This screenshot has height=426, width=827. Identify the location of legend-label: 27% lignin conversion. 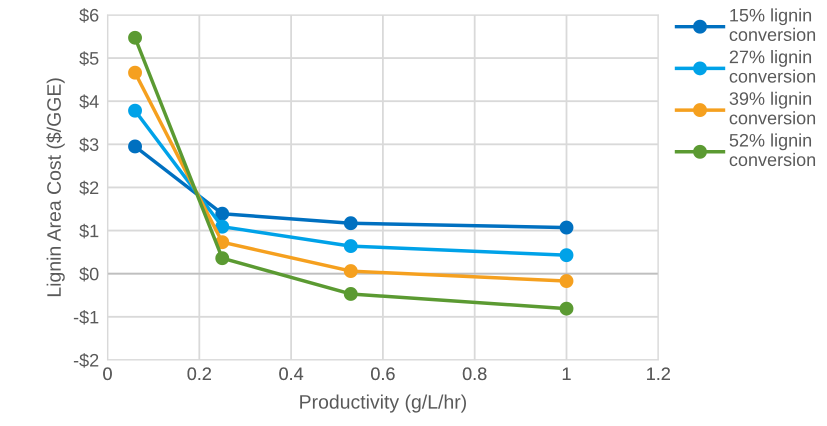
(773, 66).